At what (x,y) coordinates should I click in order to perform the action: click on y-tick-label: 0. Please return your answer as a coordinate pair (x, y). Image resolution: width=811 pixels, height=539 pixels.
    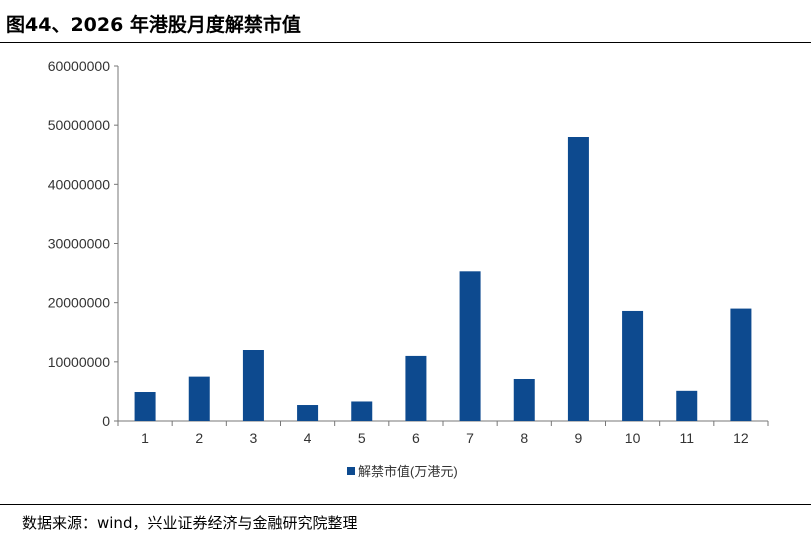
    Looking at the image, I should click on (106, 421).